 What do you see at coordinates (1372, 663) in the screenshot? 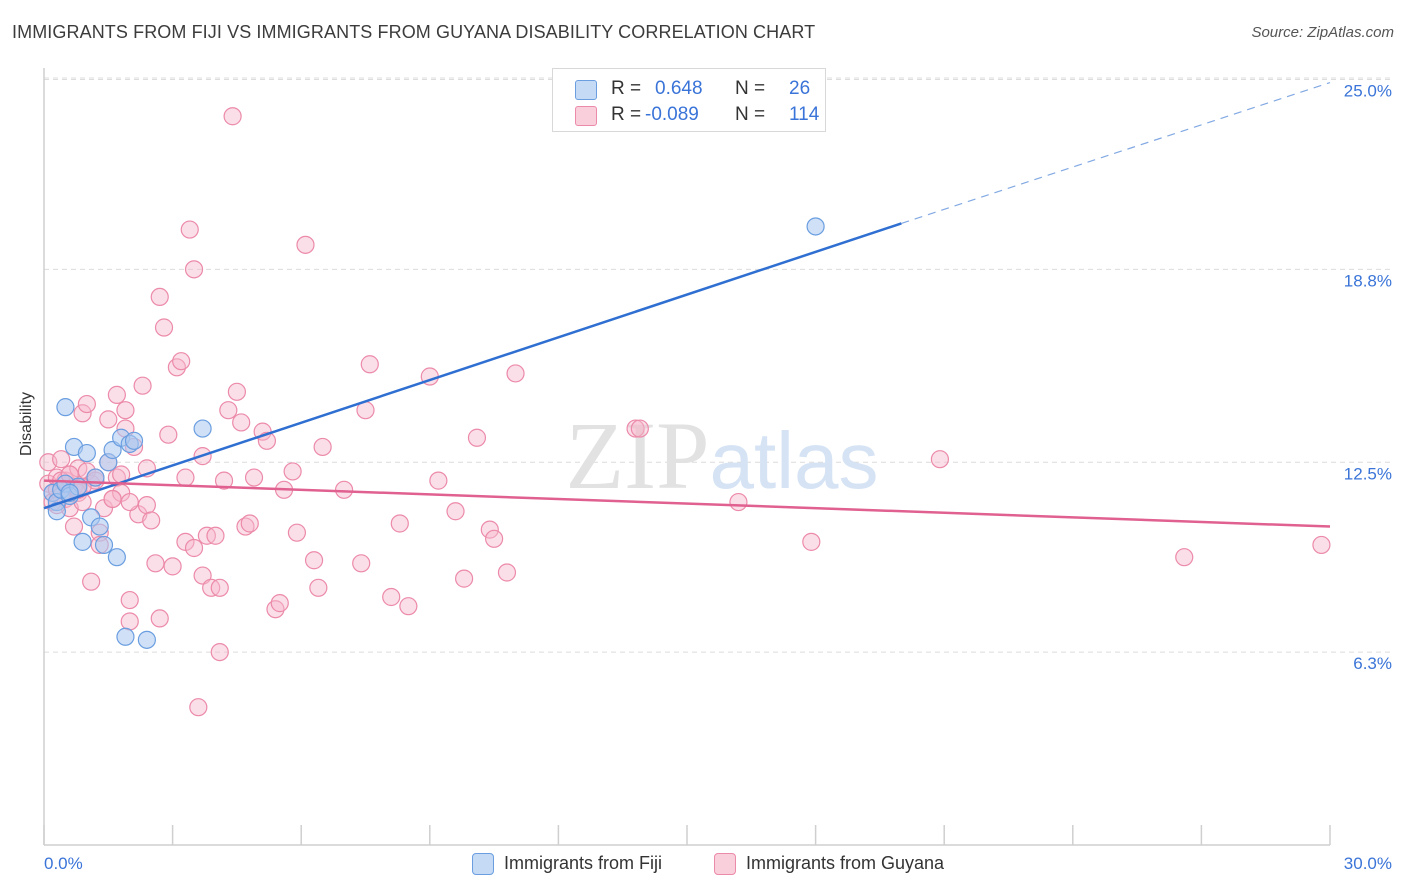
I see `y-tick-label: 6.3%` at bounding box center [1372, 663].